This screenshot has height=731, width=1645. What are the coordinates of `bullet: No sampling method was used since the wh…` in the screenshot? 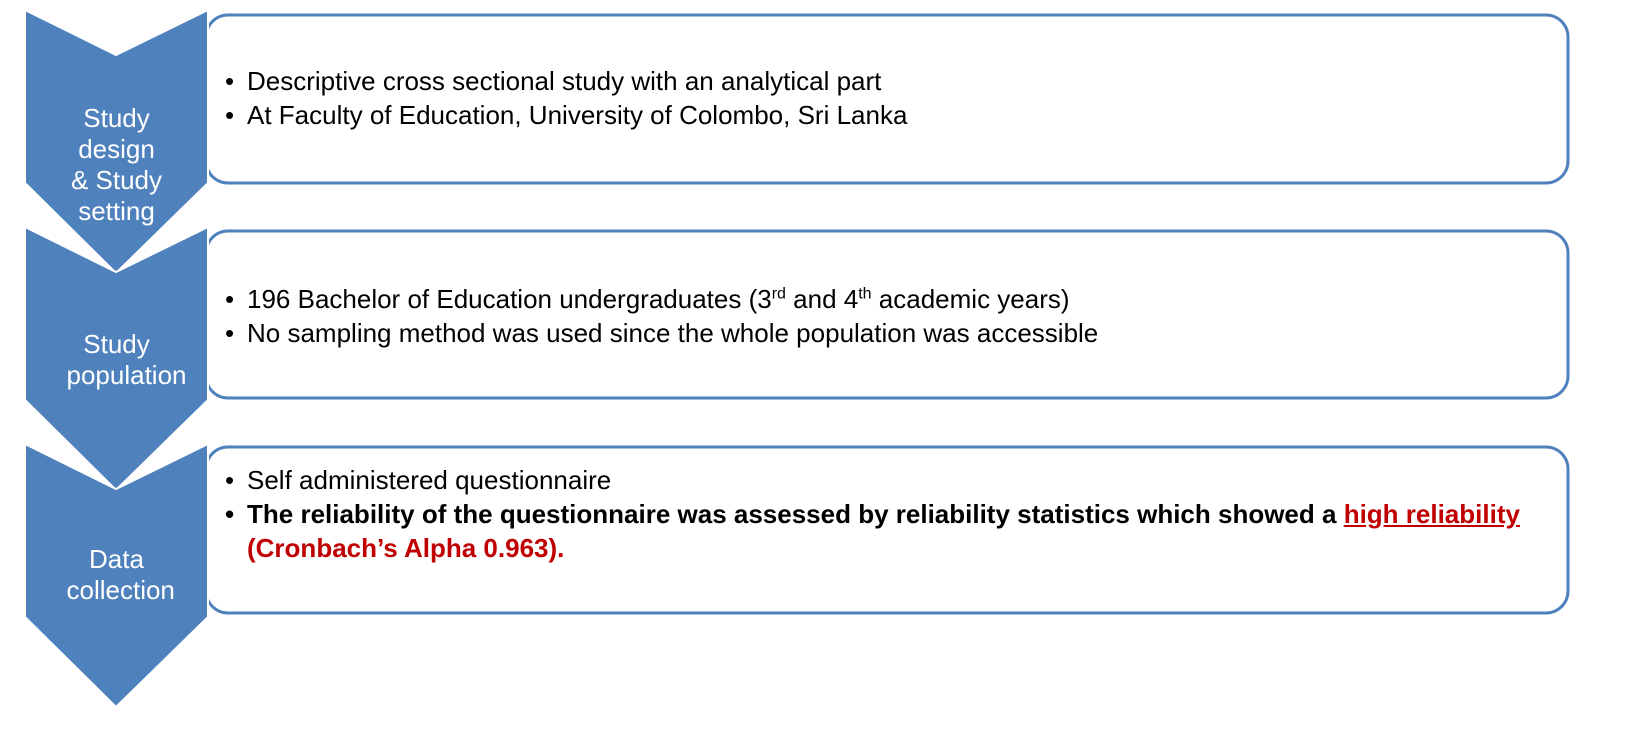 It's located at (885, 333).